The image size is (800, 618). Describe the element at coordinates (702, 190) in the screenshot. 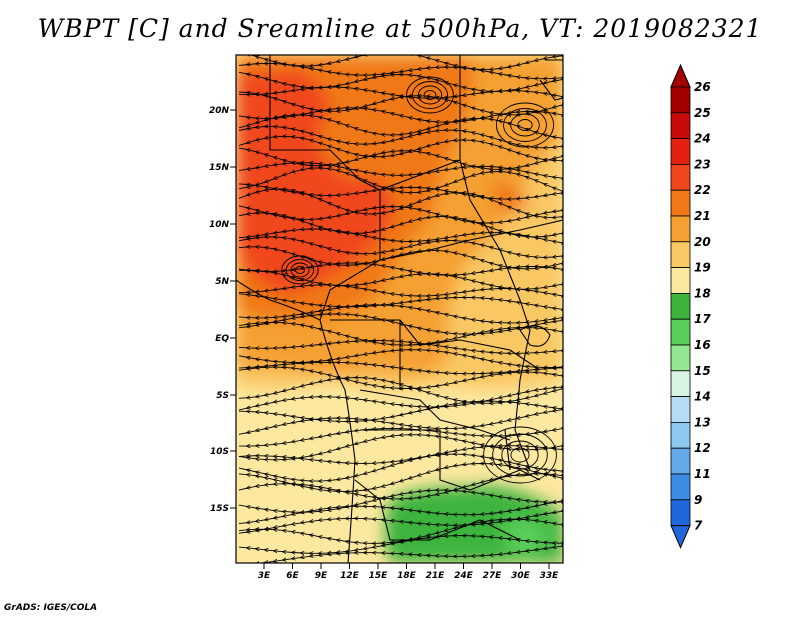

I see `colorbar-label: 22` at that location.